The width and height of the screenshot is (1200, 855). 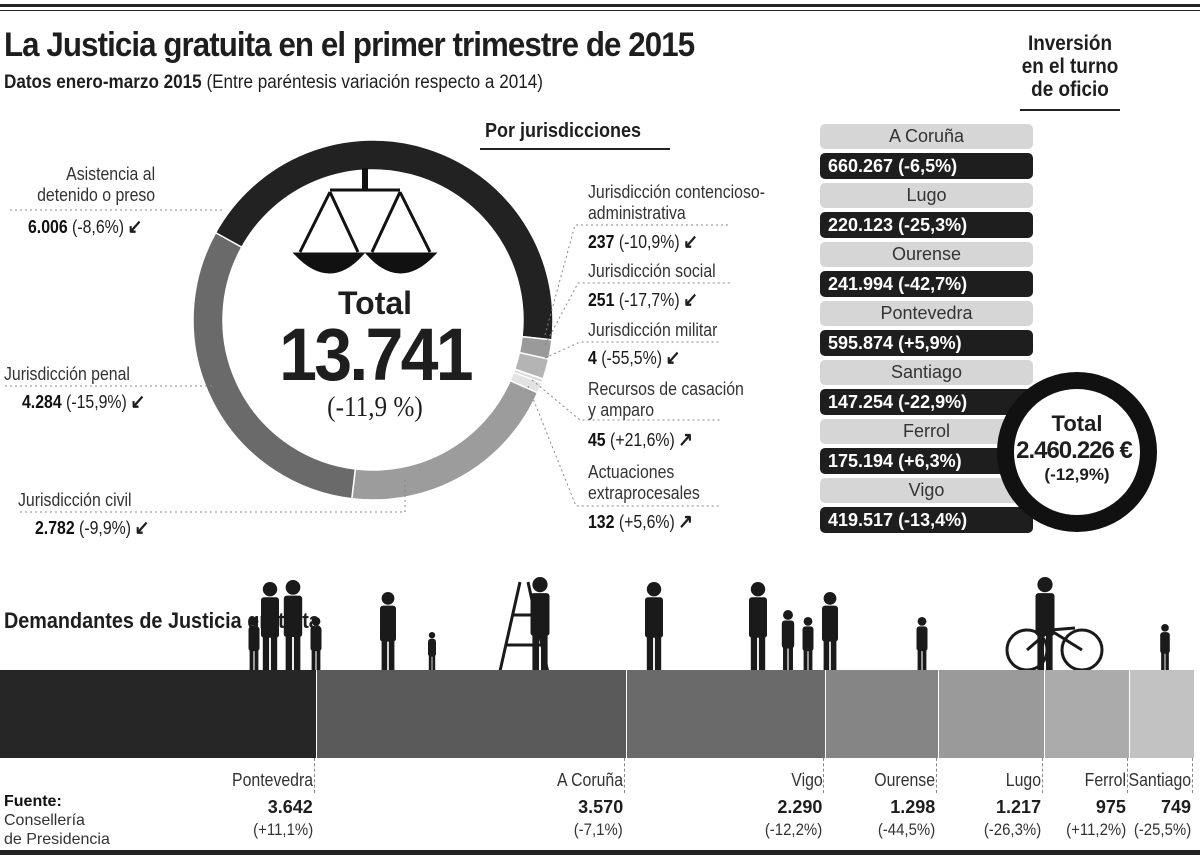 What do you see at coordinates (1070, 89) in the screenshot?
I see `title-line: de oficio` at bounding box center [1070, 89].